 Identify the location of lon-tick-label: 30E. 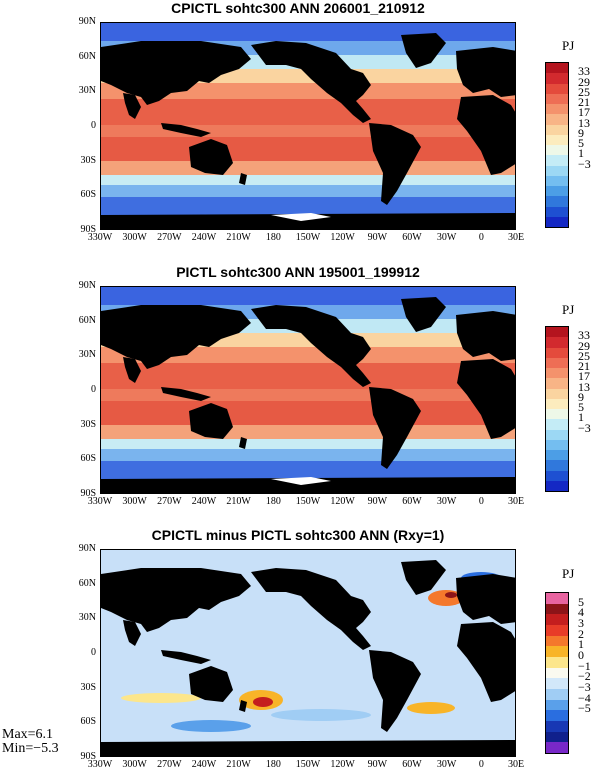
(516, 501).